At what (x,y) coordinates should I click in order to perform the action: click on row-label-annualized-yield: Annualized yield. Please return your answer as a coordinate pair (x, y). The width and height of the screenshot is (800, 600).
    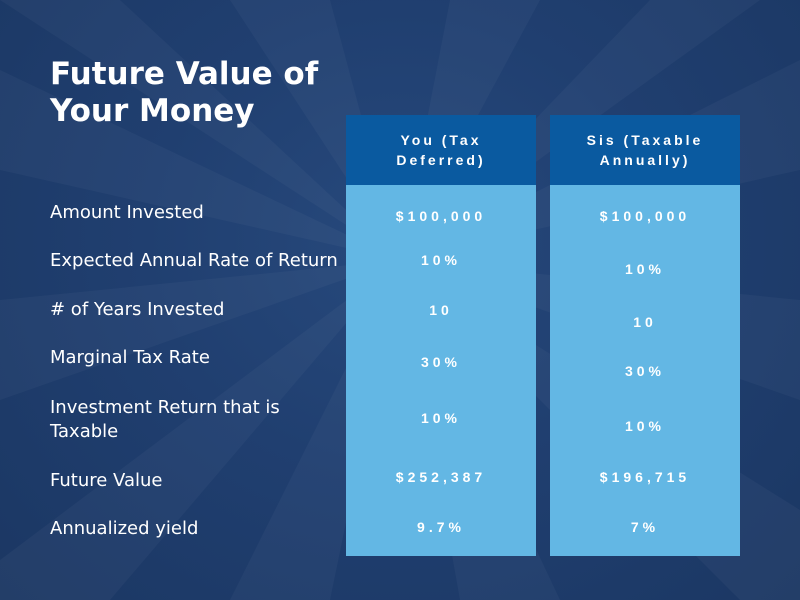
    Looking at the image, I should click on (124, 528).